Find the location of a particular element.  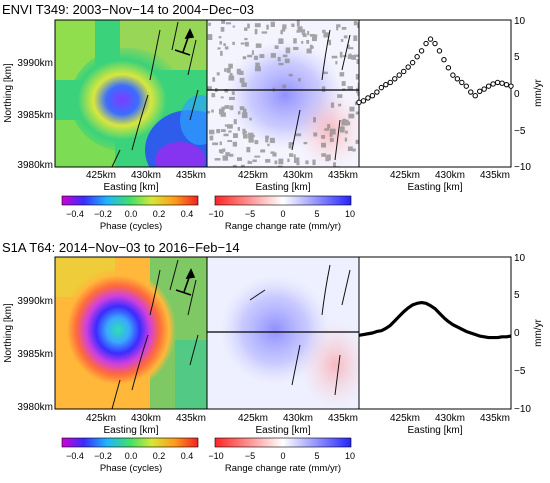

colorbar-tick: −0.2 is located at coordinates (103, 456).